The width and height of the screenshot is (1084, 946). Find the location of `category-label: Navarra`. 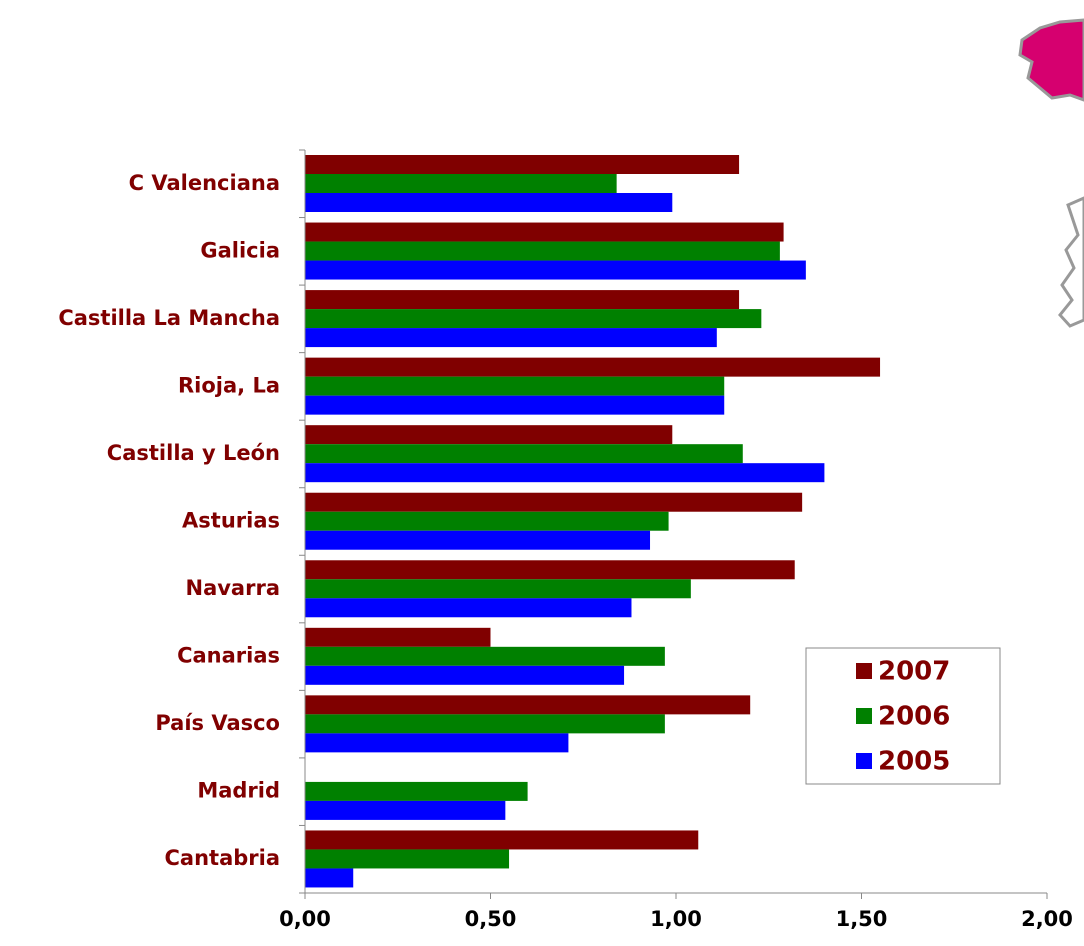

category-label: Navarra is located at coordinates (233, 588).